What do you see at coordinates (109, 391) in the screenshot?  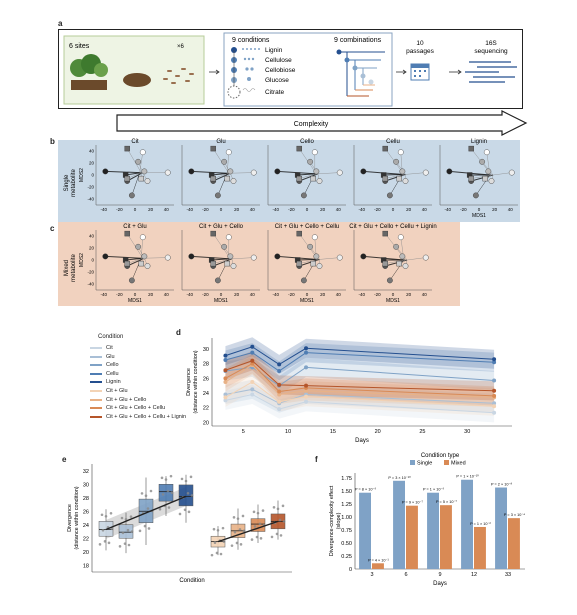 I see `legend-item: Cit + Glu` at bounding box center [109, 391].